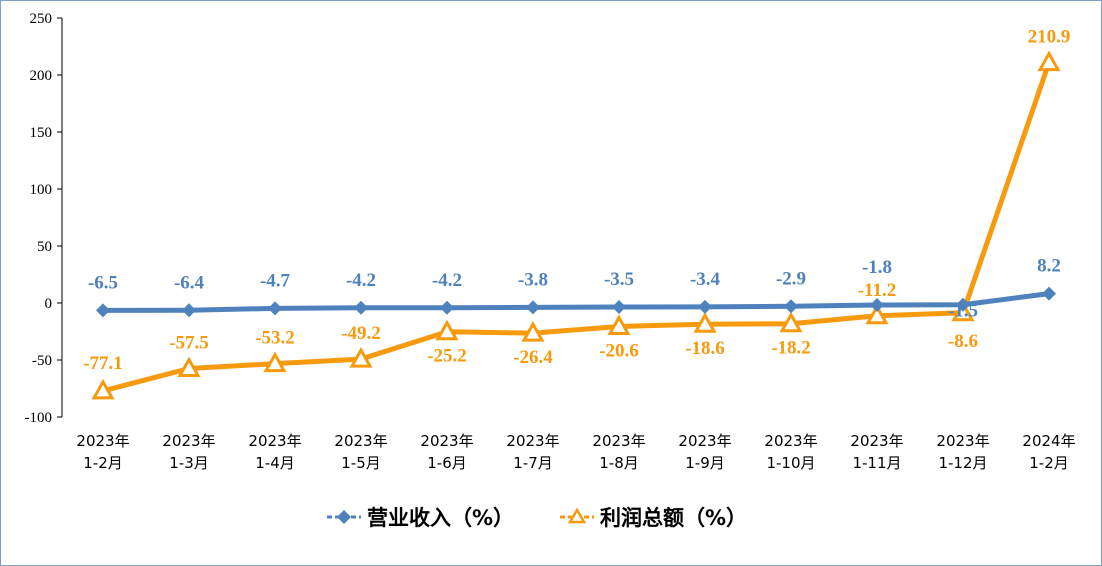 Image resolution: width=1102 pixels, height=566 pixels. Describe the element at coordinates (42, 361) in the screenshot. I see `y-tick-label: -50` at that location.